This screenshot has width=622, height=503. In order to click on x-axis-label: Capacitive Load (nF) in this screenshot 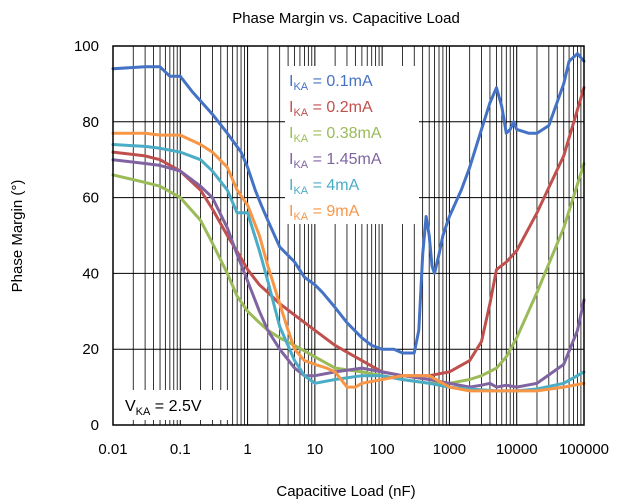, I will do `click(345, 491)`.